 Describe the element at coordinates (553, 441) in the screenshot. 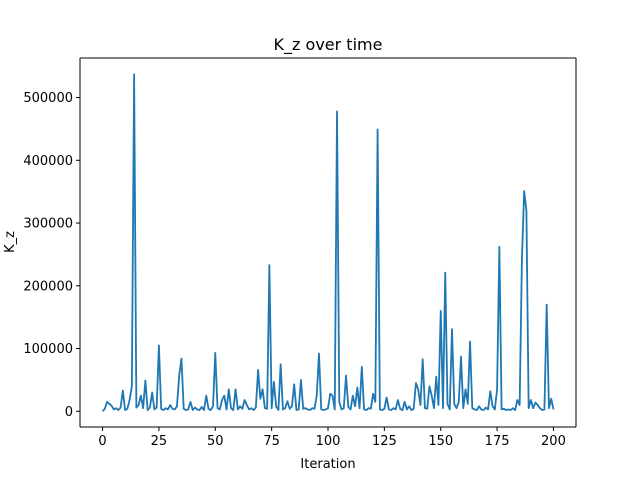

I see `x-tick-label: 200` at that location.